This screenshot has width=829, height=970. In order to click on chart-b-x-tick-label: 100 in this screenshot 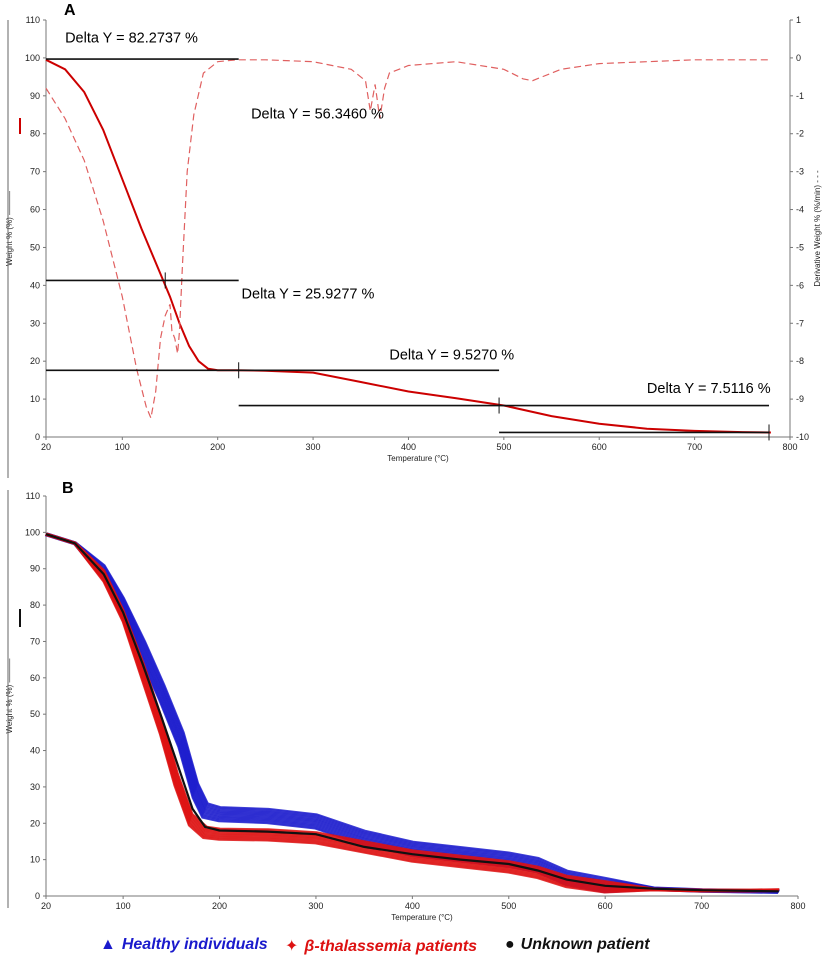, I will do `click(123, 906)`.